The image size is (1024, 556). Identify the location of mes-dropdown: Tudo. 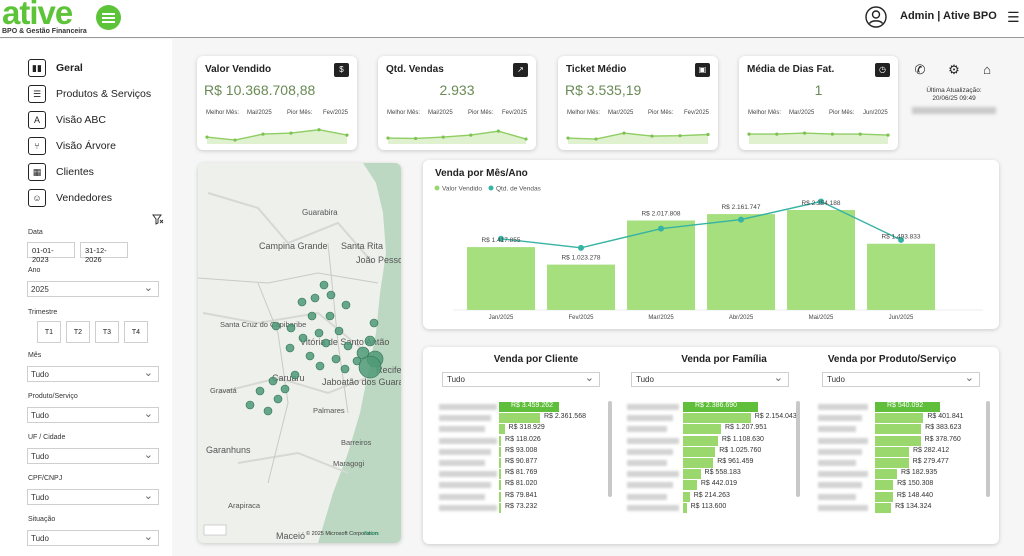
(93, 374).